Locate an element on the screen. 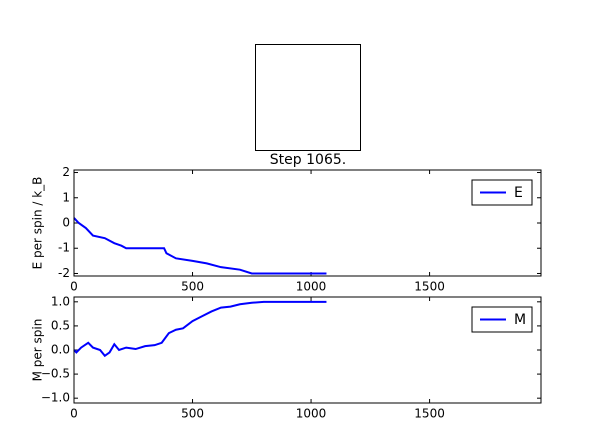 The image size is (600, 448). y-tick-label: 0.0 is located at coordinates (60, 350).